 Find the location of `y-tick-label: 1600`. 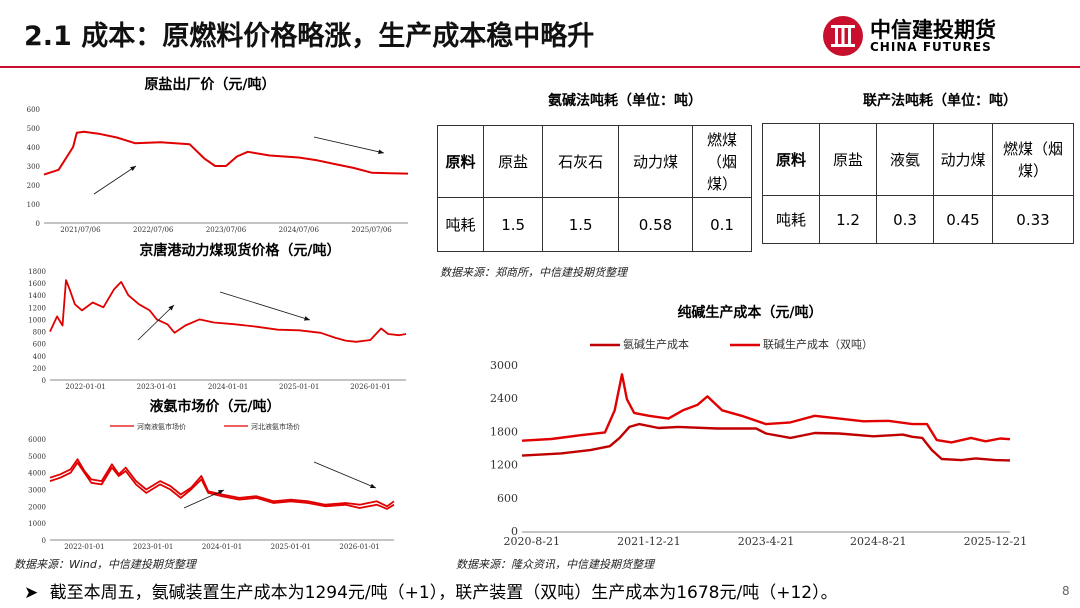

y-tick-label: 1600 is located at coordinates (37, 284).